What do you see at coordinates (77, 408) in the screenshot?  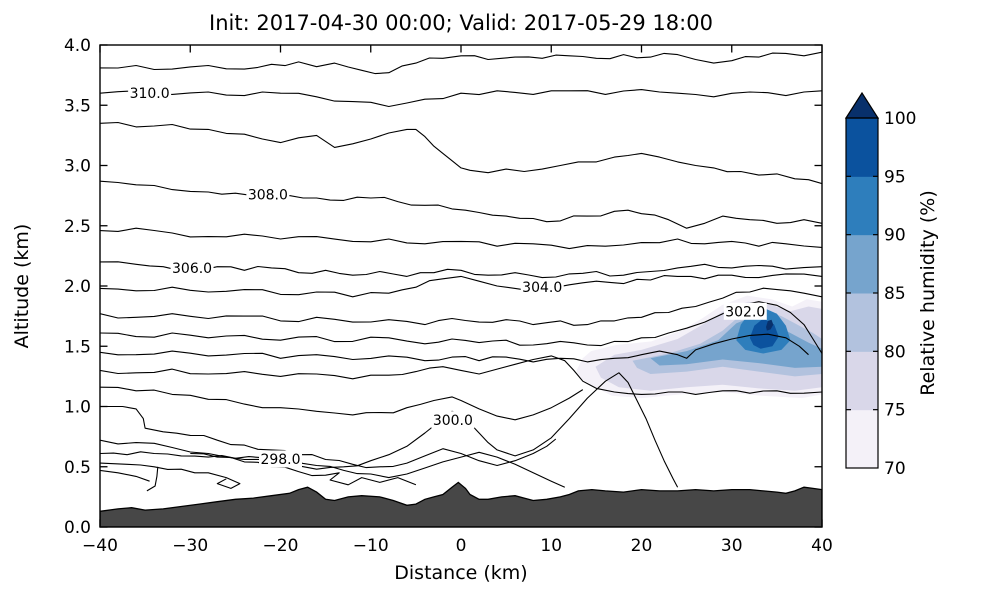 I see `y-tick-label: 1.0` at bounding box center [77, 408].